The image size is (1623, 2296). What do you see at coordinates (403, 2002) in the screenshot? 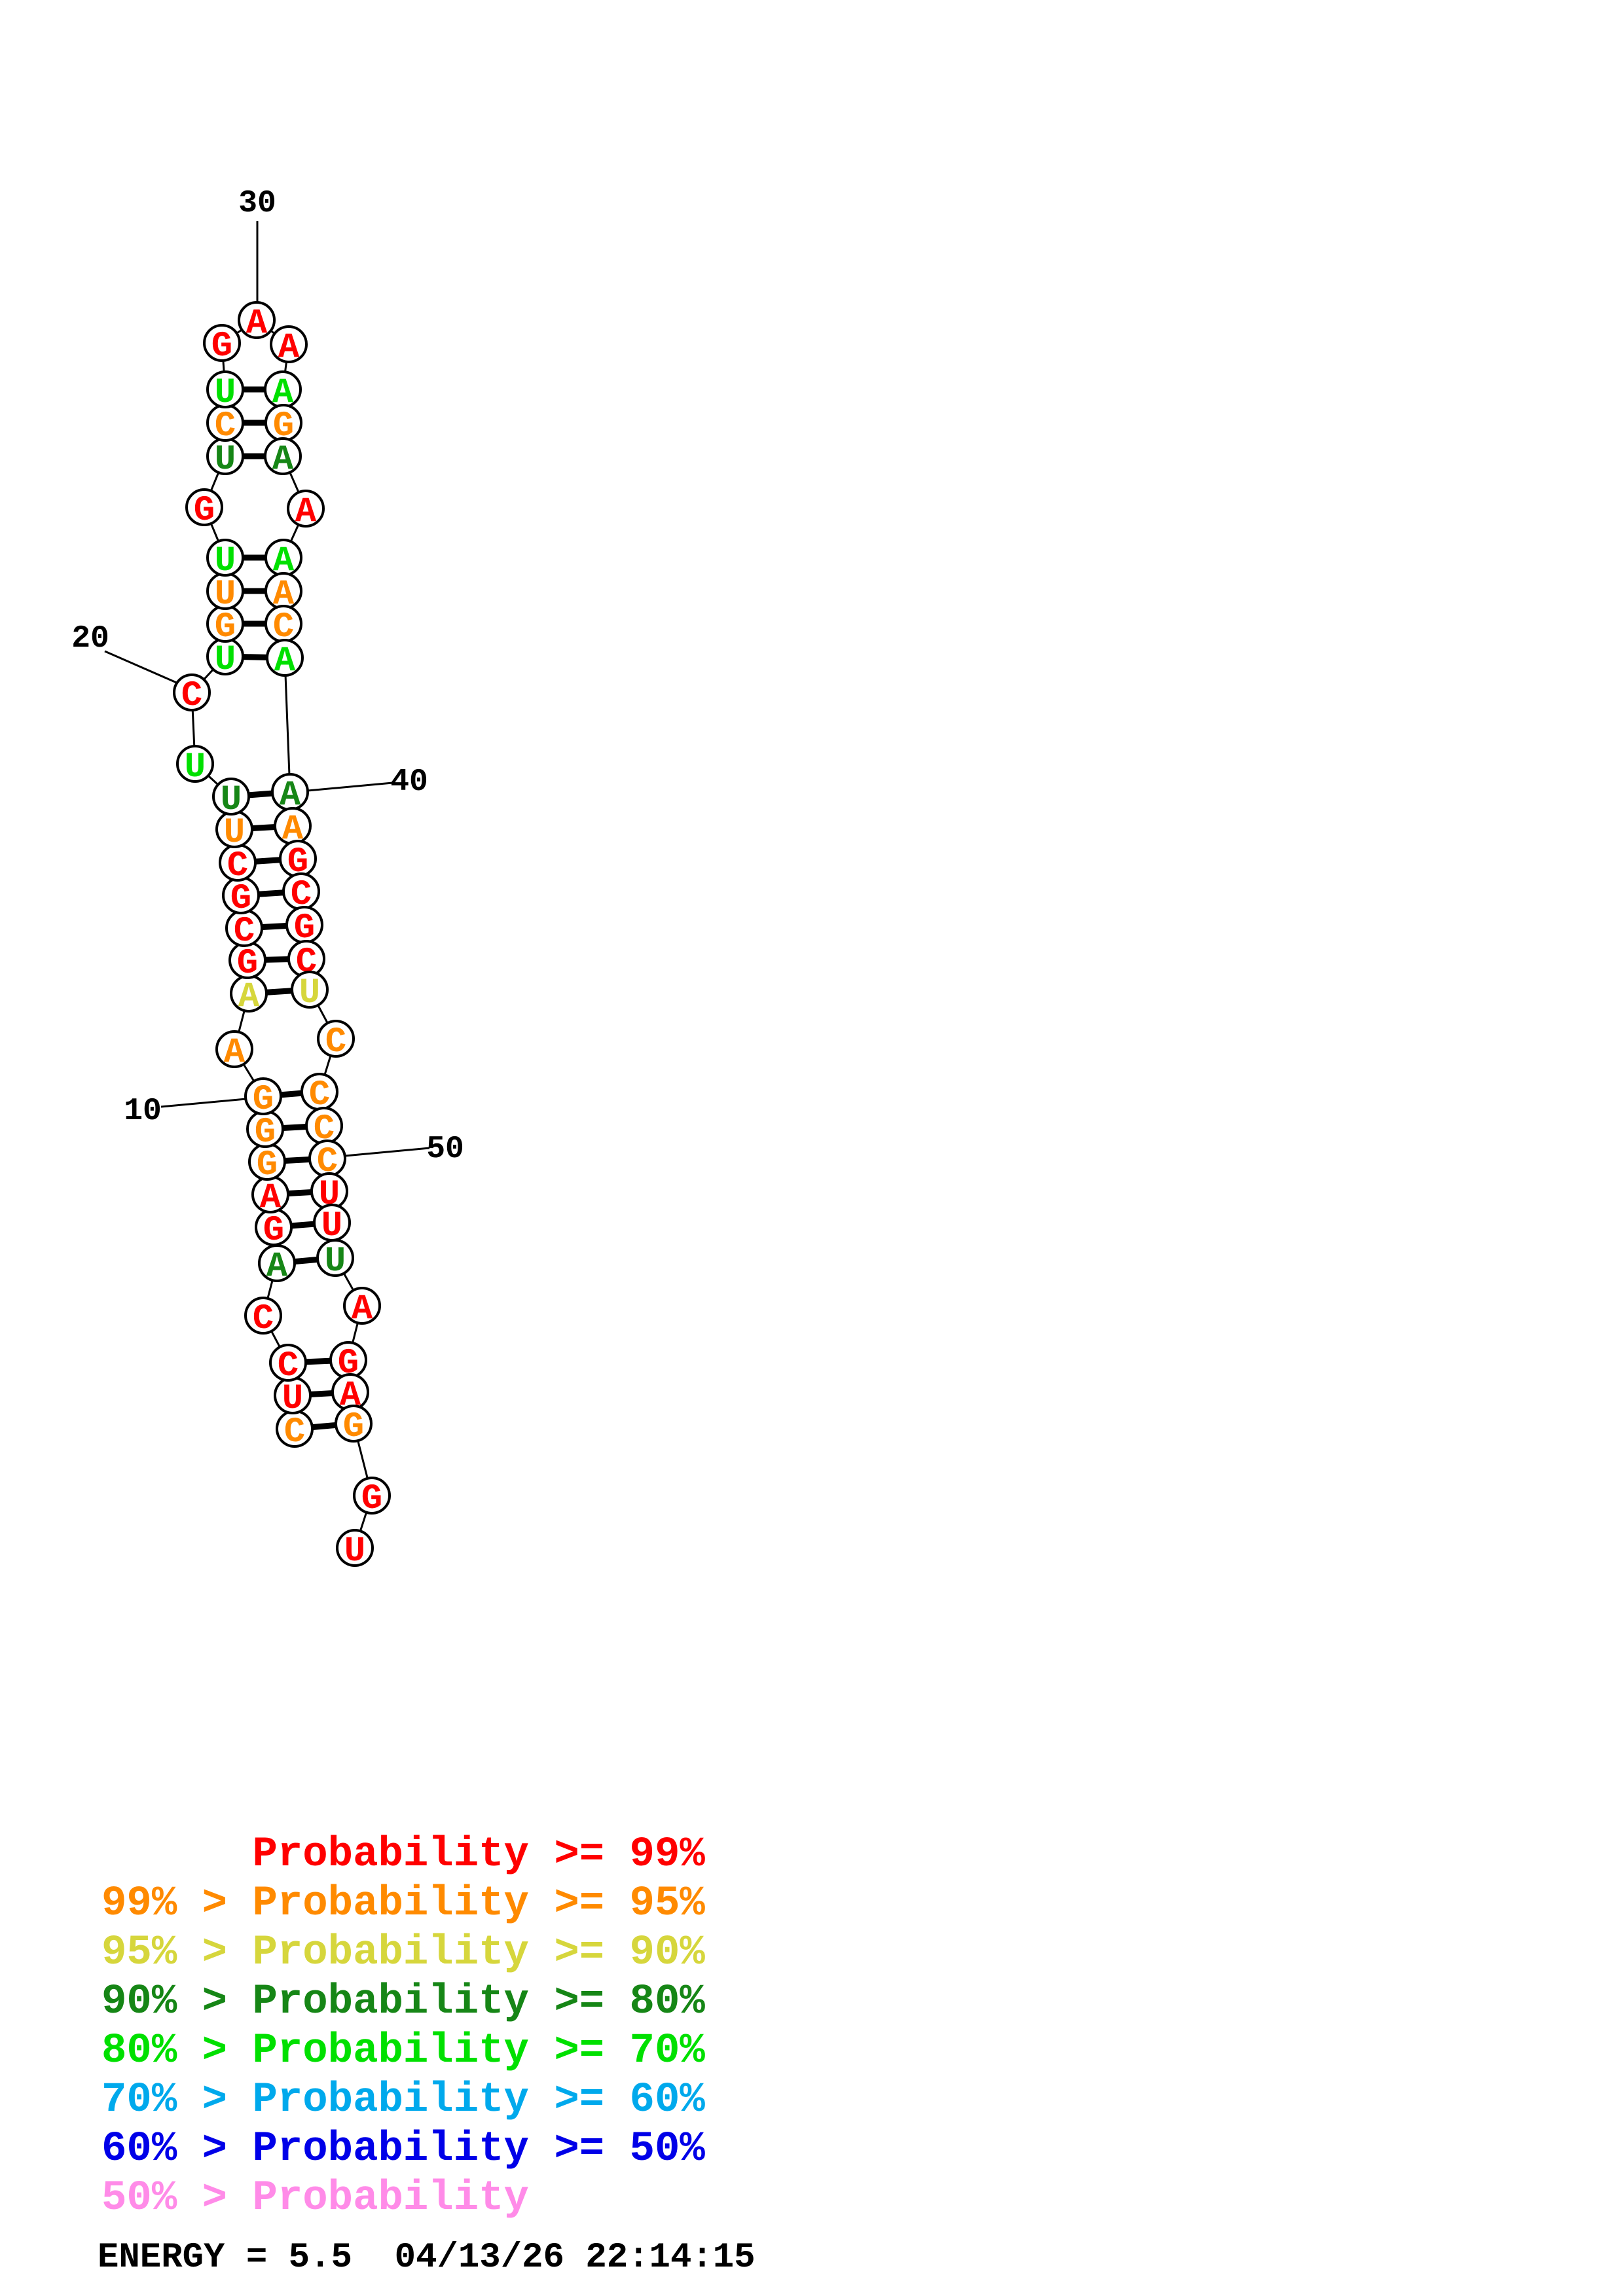
I see `legend-row-p80: 90% > Probability >= 80%` at bounding box center [403, 2002].